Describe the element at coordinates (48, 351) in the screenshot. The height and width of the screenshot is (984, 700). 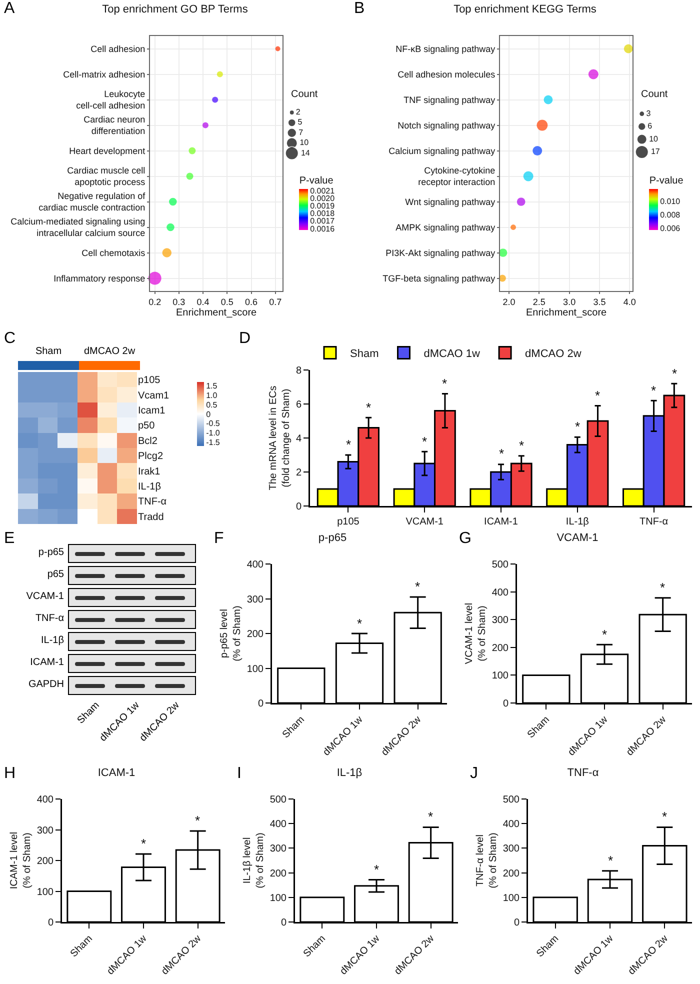
I see `text: Sham` at that location.